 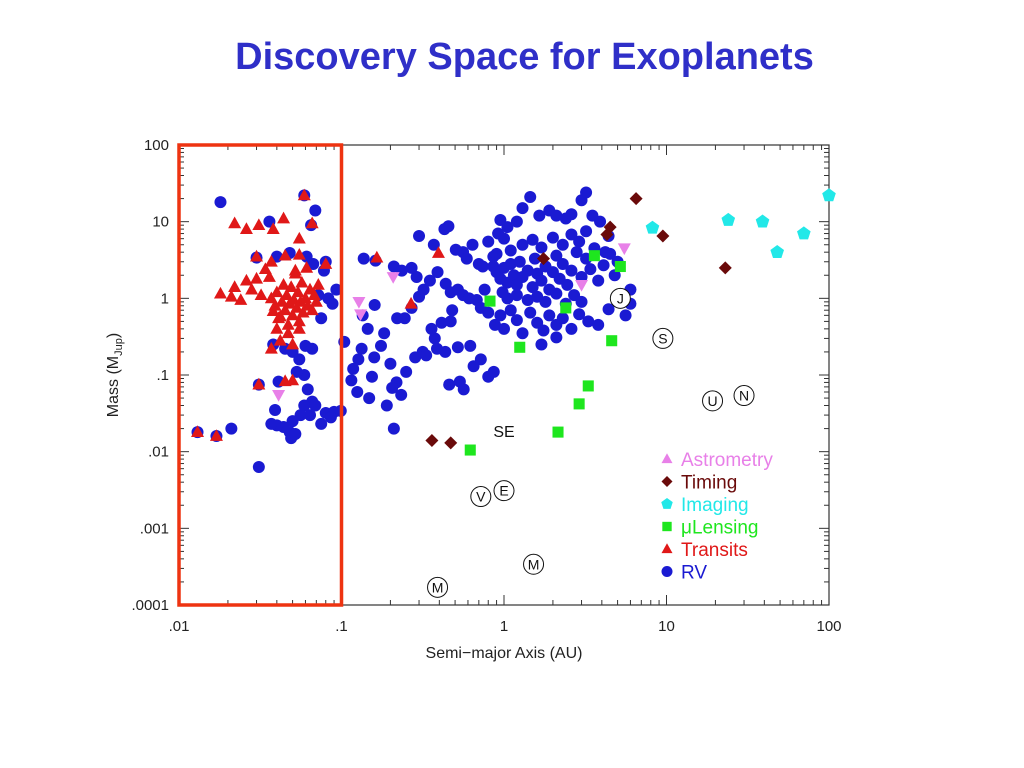 I want to click on legend-label: Astrometry, so click(x=727, y=460).